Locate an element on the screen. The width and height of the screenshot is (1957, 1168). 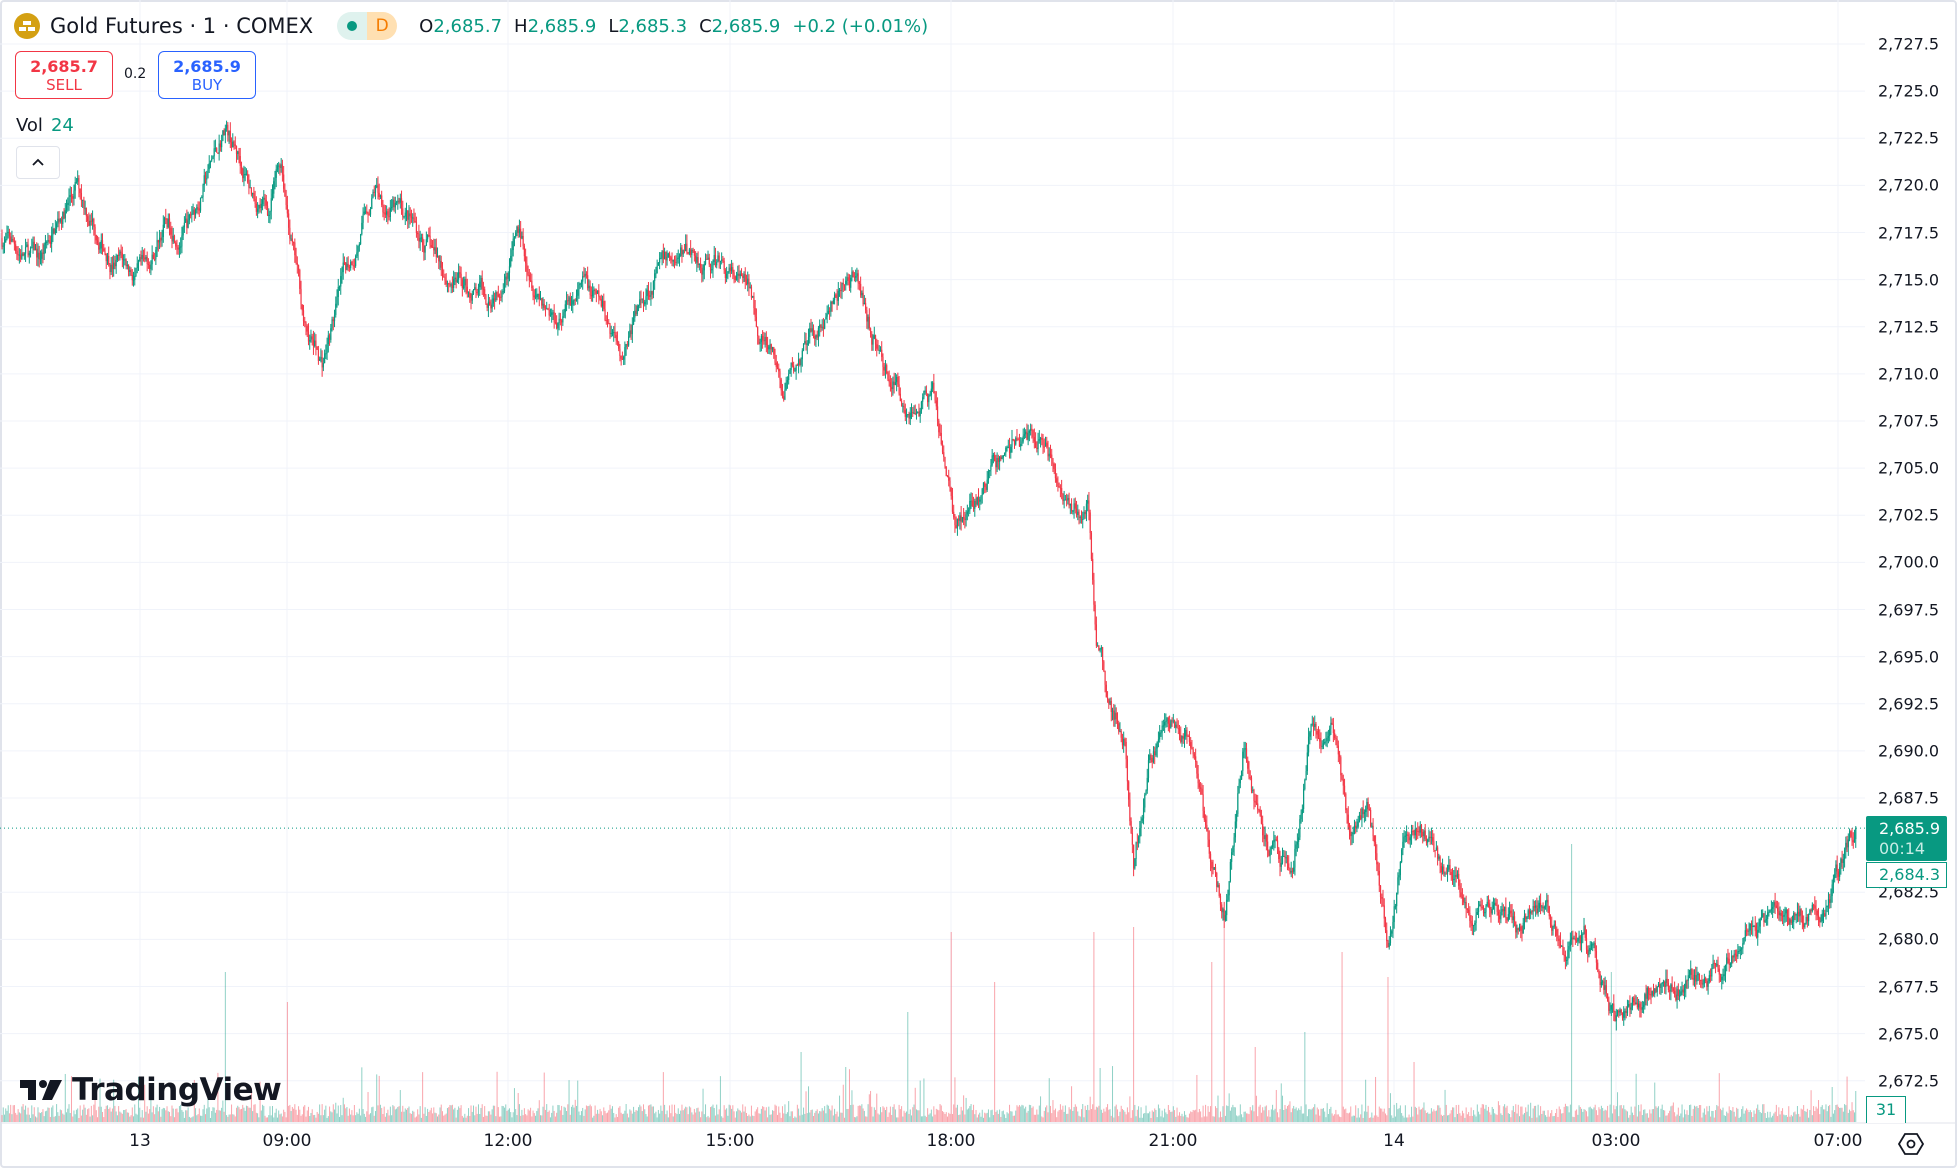
volume-legend: Vol 24 is located at coordinates (45, 125).